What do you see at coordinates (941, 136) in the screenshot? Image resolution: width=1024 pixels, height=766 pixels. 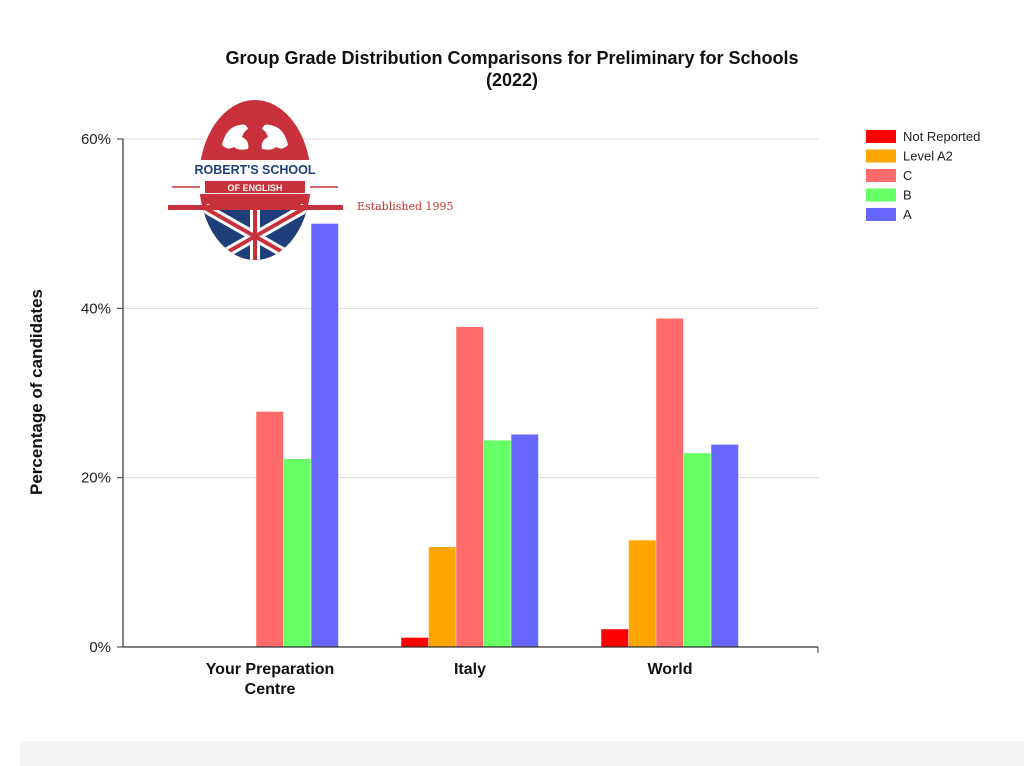 I see `legend-label: Not Reported` at bounding box center [941, 136].